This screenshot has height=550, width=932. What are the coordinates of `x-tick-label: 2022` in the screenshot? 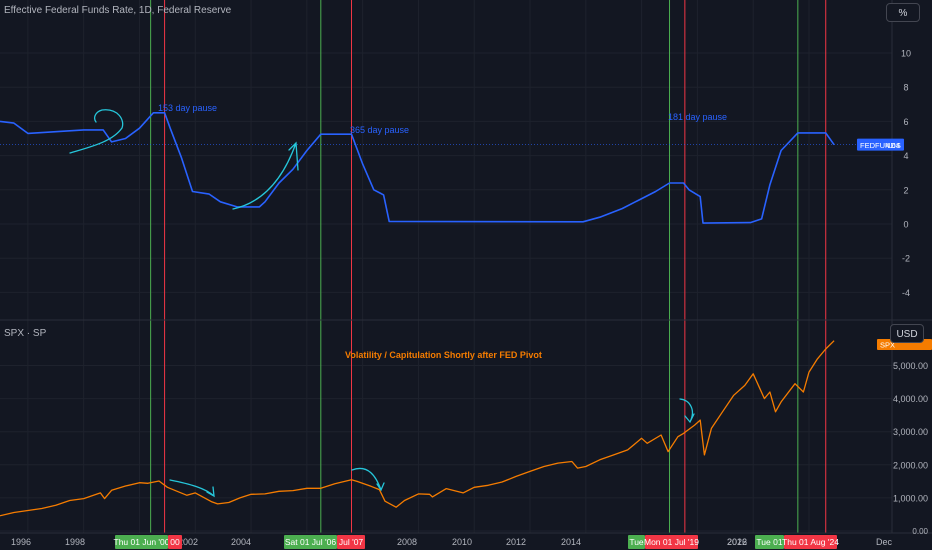 It's located at (737, 542).